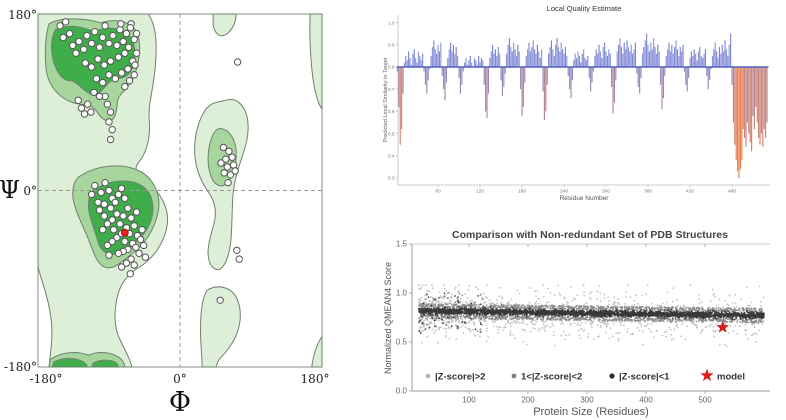 The height and width of the screenshot is (420, 786). What do you see at coordinates (522, 192) in the screenshot?
I see `svg-text: 180` at bounding box center [522, 192].